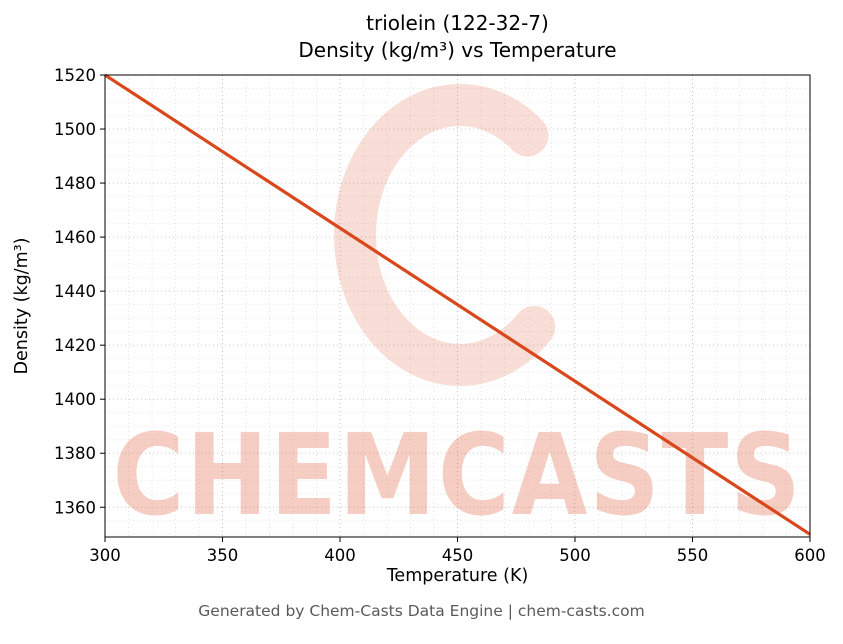 This screenshot has height=644, width=843. Describe the element at coordinates (810, 555) in the screenshot. I see `x-tick-label: 600` at that location.